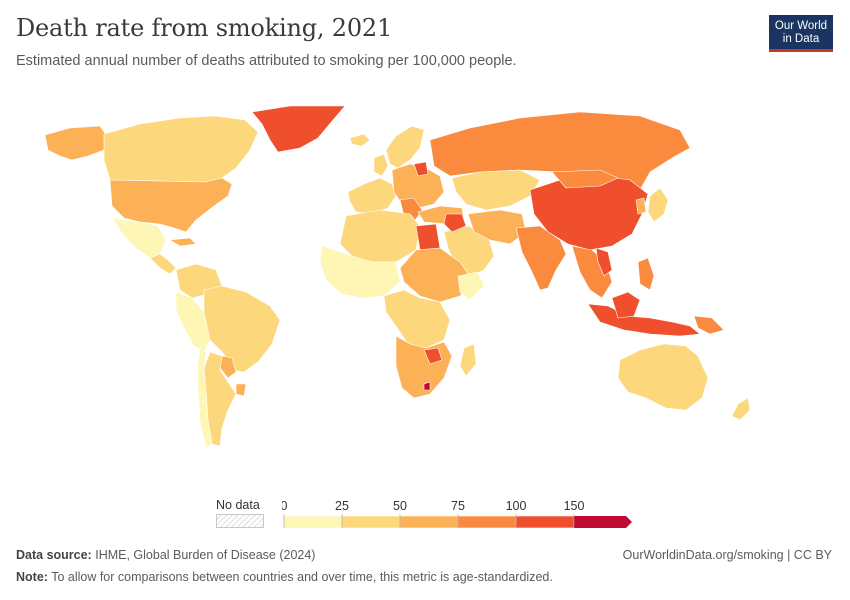 This screenshot has height=600, width=850. What do you see at coordinates (163, 264) in the screenshot?
I see `region-central-america` at bounding box center [163, 264].